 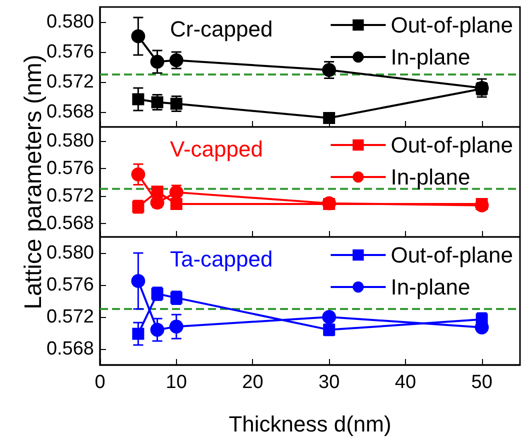 I want to click on x-tick-label: 0, so click(x=100, y=382).